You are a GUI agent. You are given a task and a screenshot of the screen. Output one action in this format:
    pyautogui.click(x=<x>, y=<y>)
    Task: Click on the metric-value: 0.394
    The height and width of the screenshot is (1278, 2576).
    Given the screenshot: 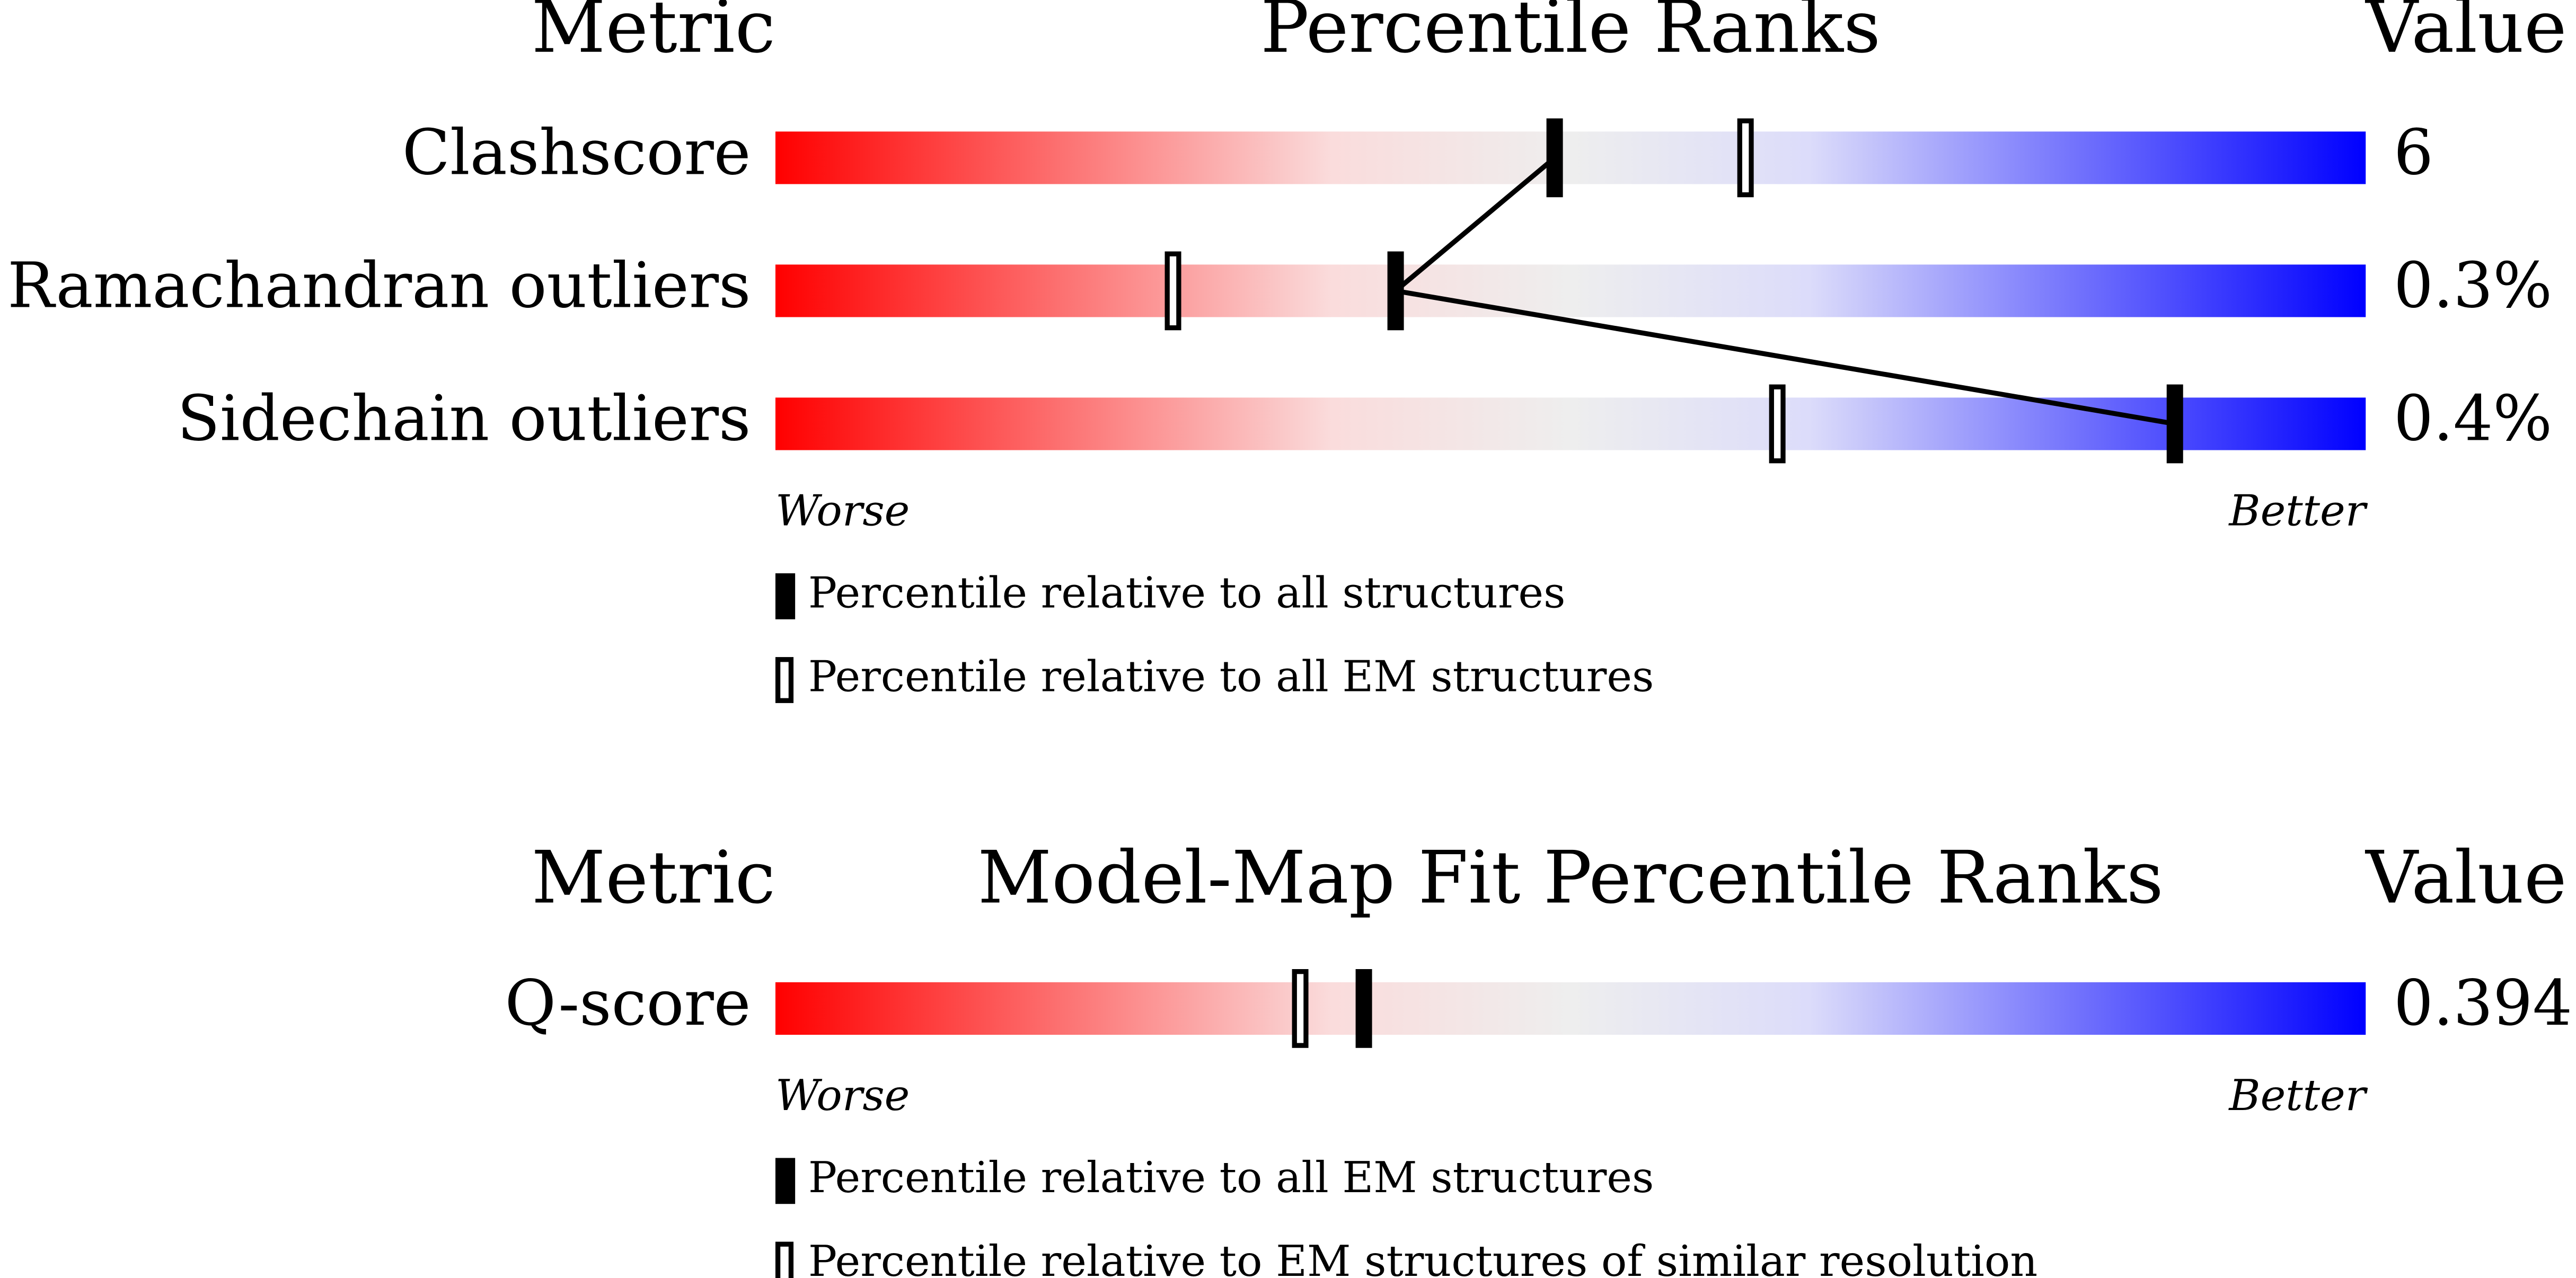 What is the action you would take?
    pyautogui.click(x=2483, y=1003)
    